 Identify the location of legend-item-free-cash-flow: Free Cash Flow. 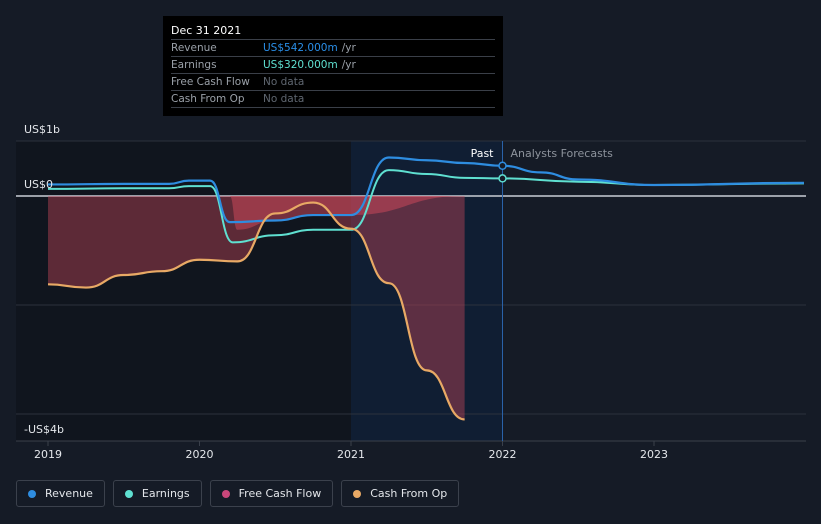
(271, 493).